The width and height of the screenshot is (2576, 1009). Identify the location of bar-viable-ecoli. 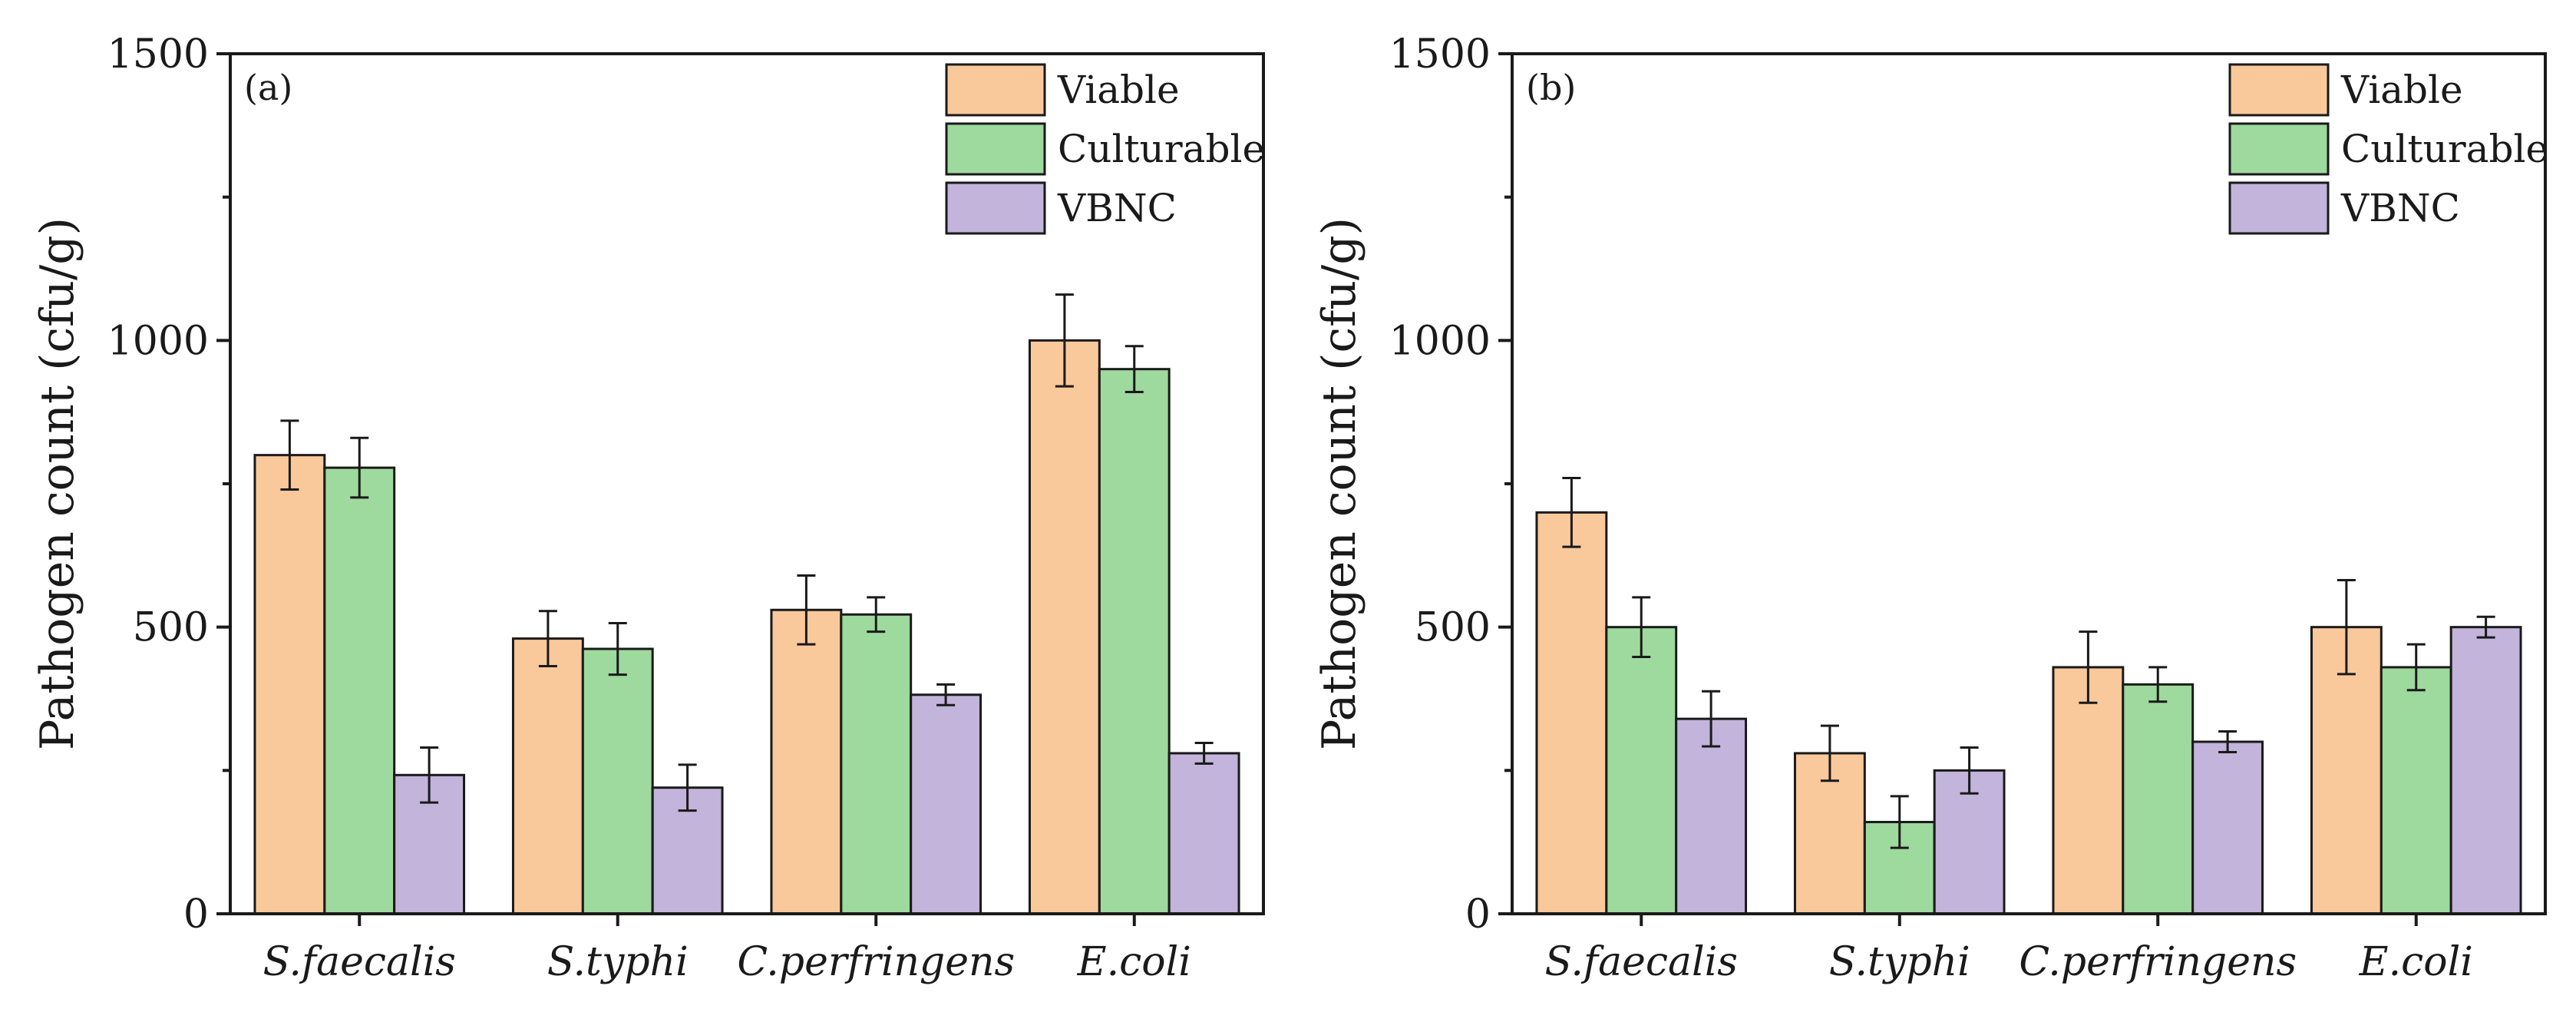
(1064, 627).